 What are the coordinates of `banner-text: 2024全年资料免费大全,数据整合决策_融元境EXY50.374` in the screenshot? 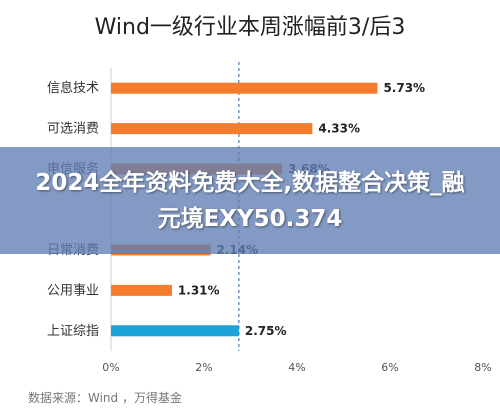 It's located at (250, 200).